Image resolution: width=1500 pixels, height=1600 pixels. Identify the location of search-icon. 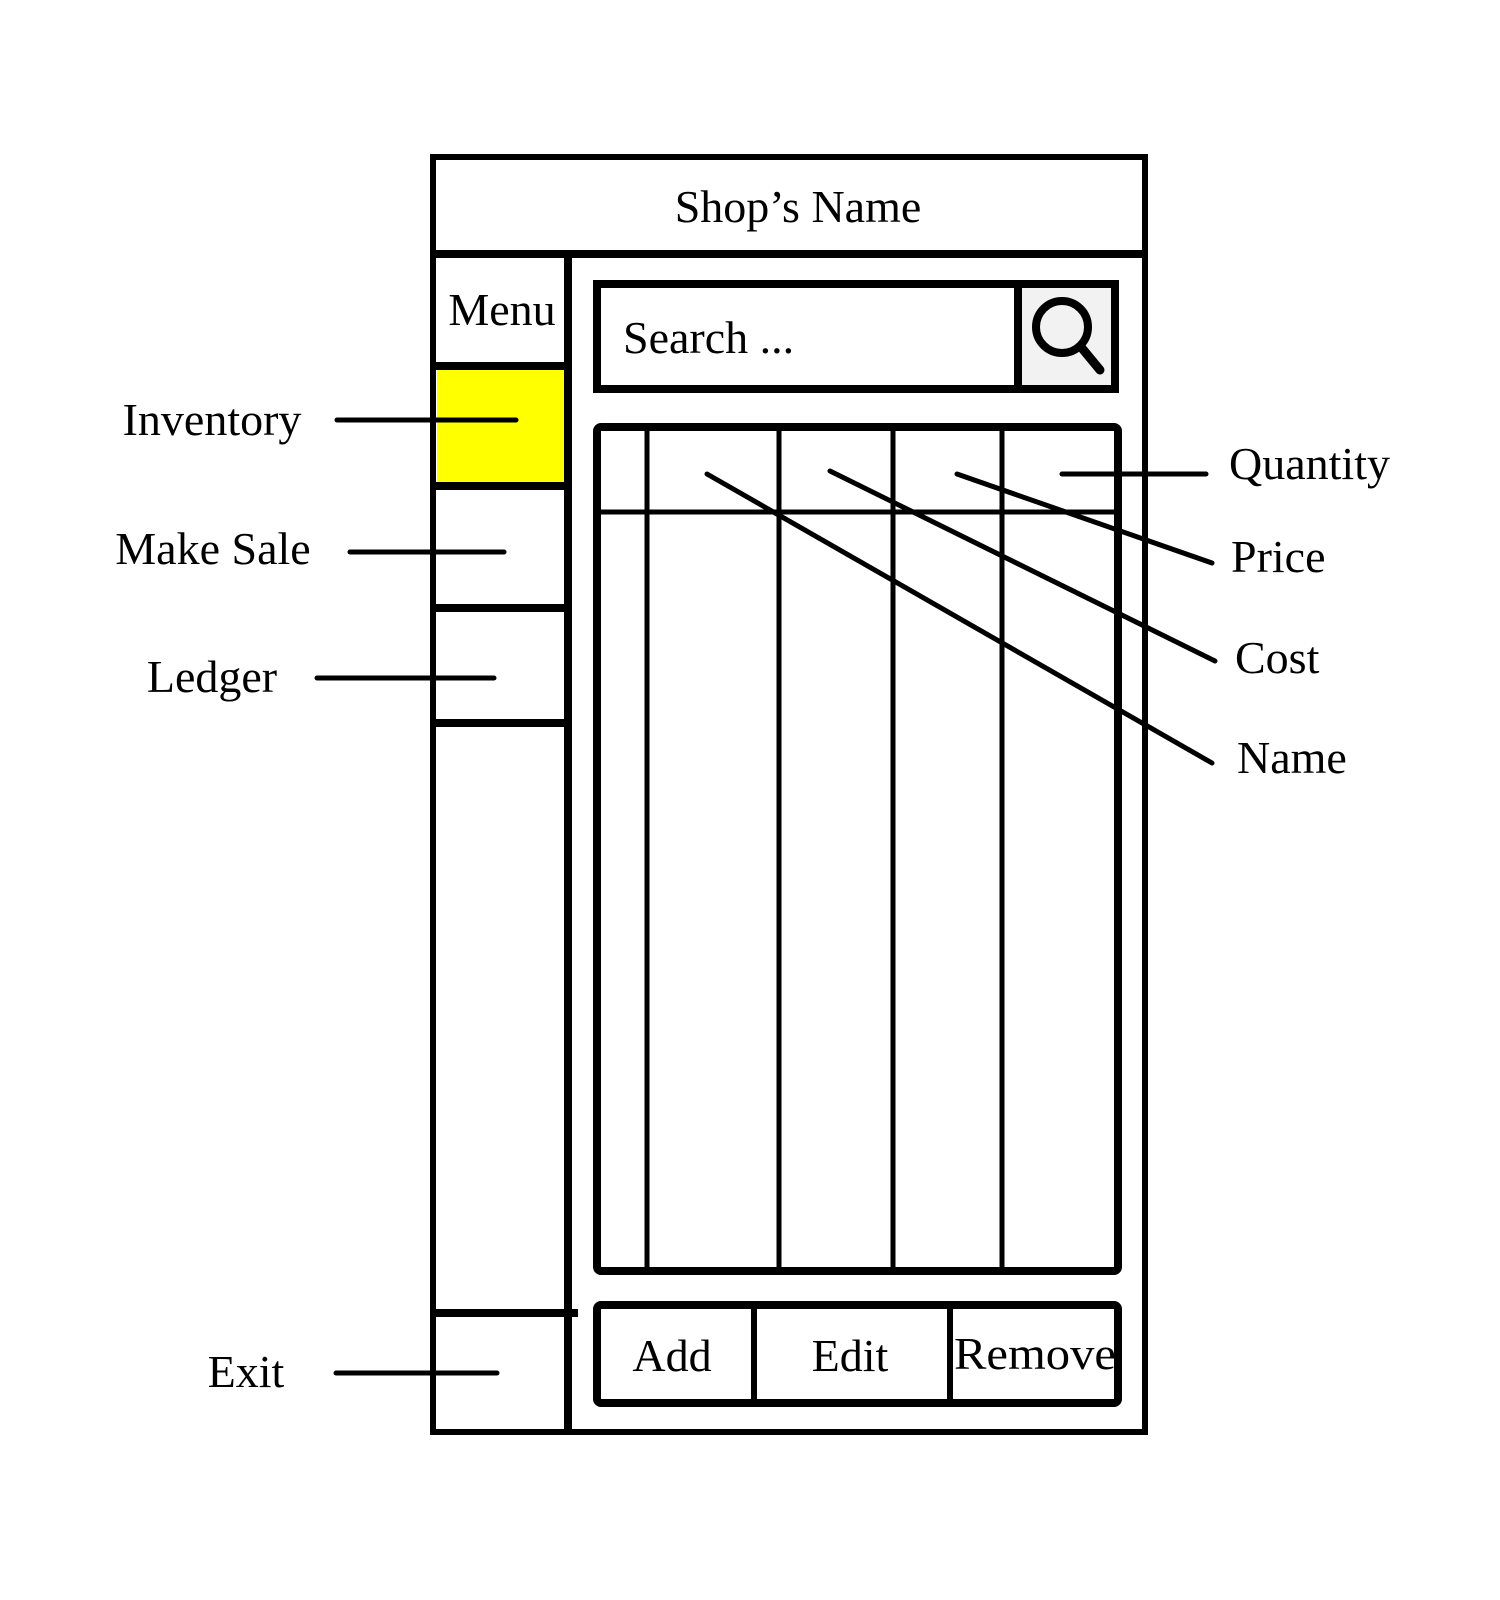
(1068, 336).